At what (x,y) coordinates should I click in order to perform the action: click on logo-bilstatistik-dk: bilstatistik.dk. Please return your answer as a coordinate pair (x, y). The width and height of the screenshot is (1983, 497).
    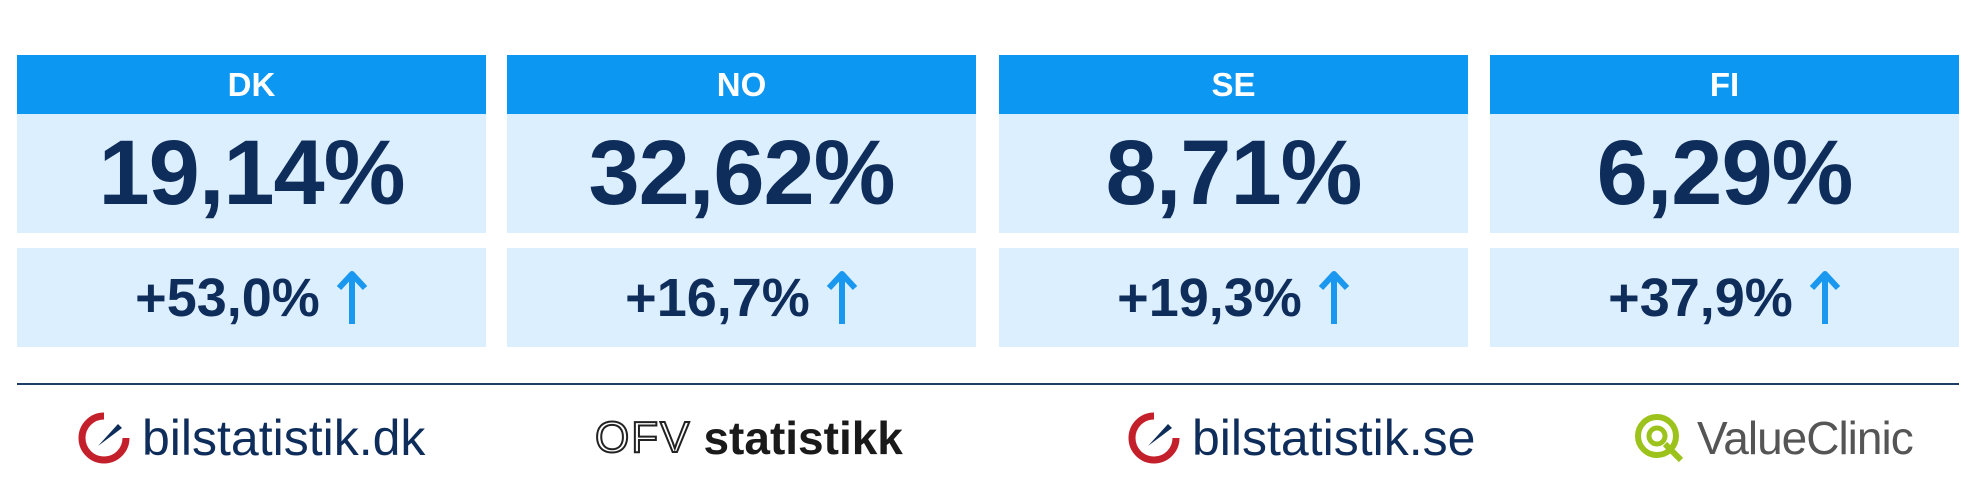
    Looking at the image, I should click on (251, 438).